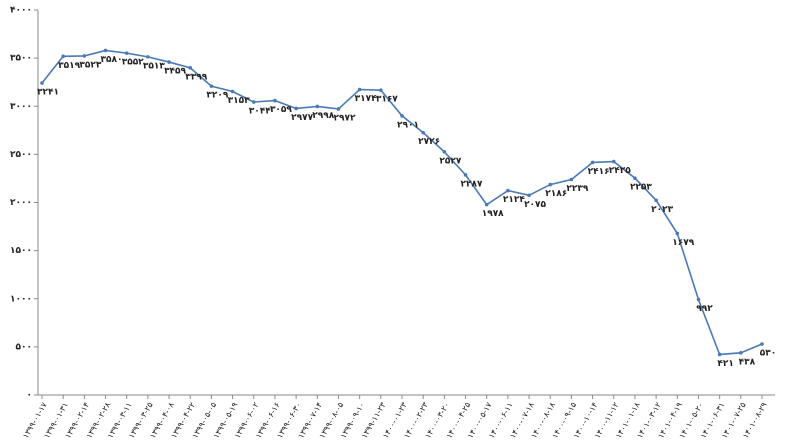  I want to click on value-label: ۲۹۰۱, so click(408, 125).